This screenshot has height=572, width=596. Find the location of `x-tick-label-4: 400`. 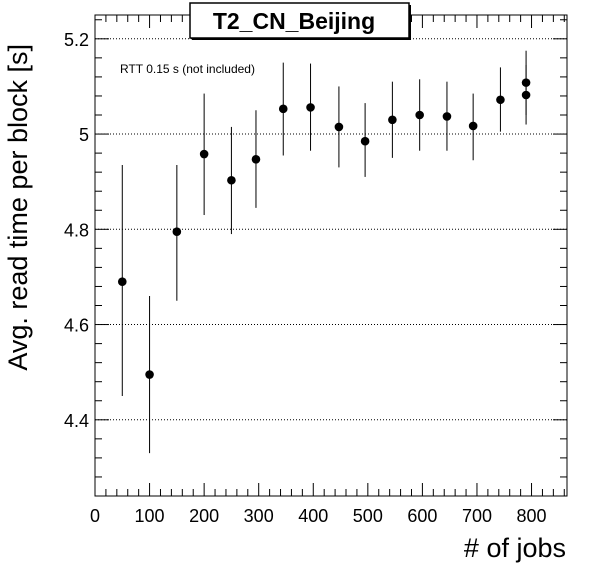

x-tick-label-4: 400 is located at coordinates (313, 516).